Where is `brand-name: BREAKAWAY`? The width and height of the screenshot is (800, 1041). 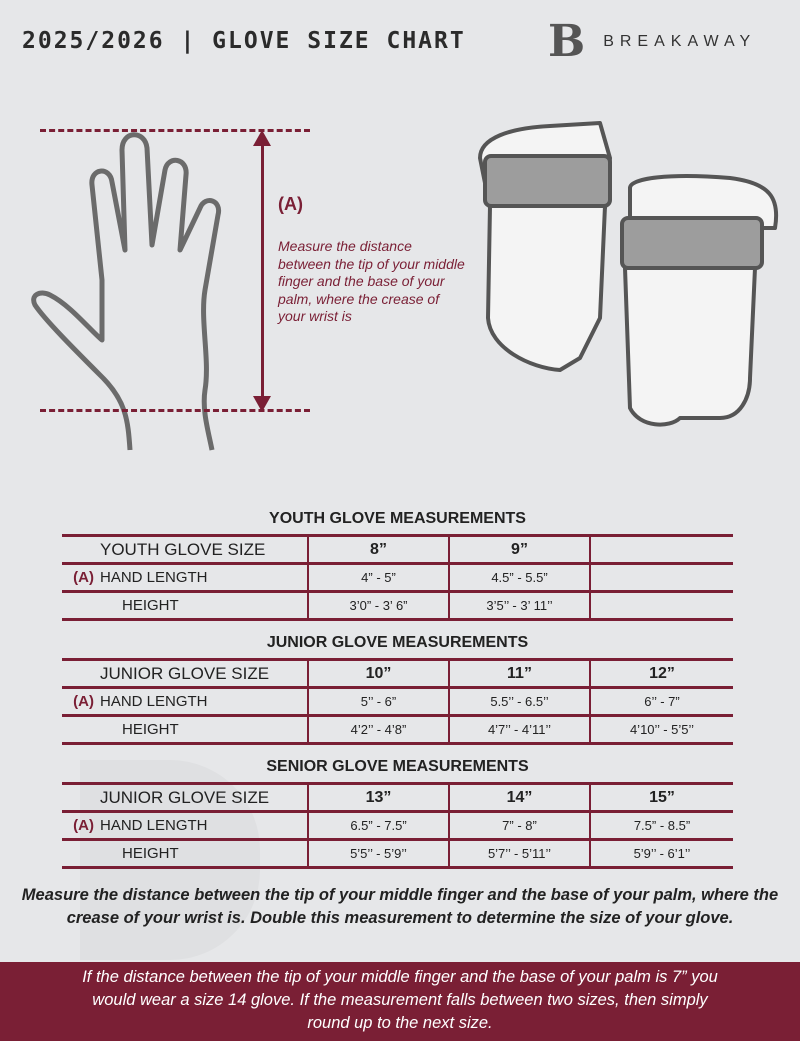 brand-name: BREAKAWAY is located at coordinates (680, 41).